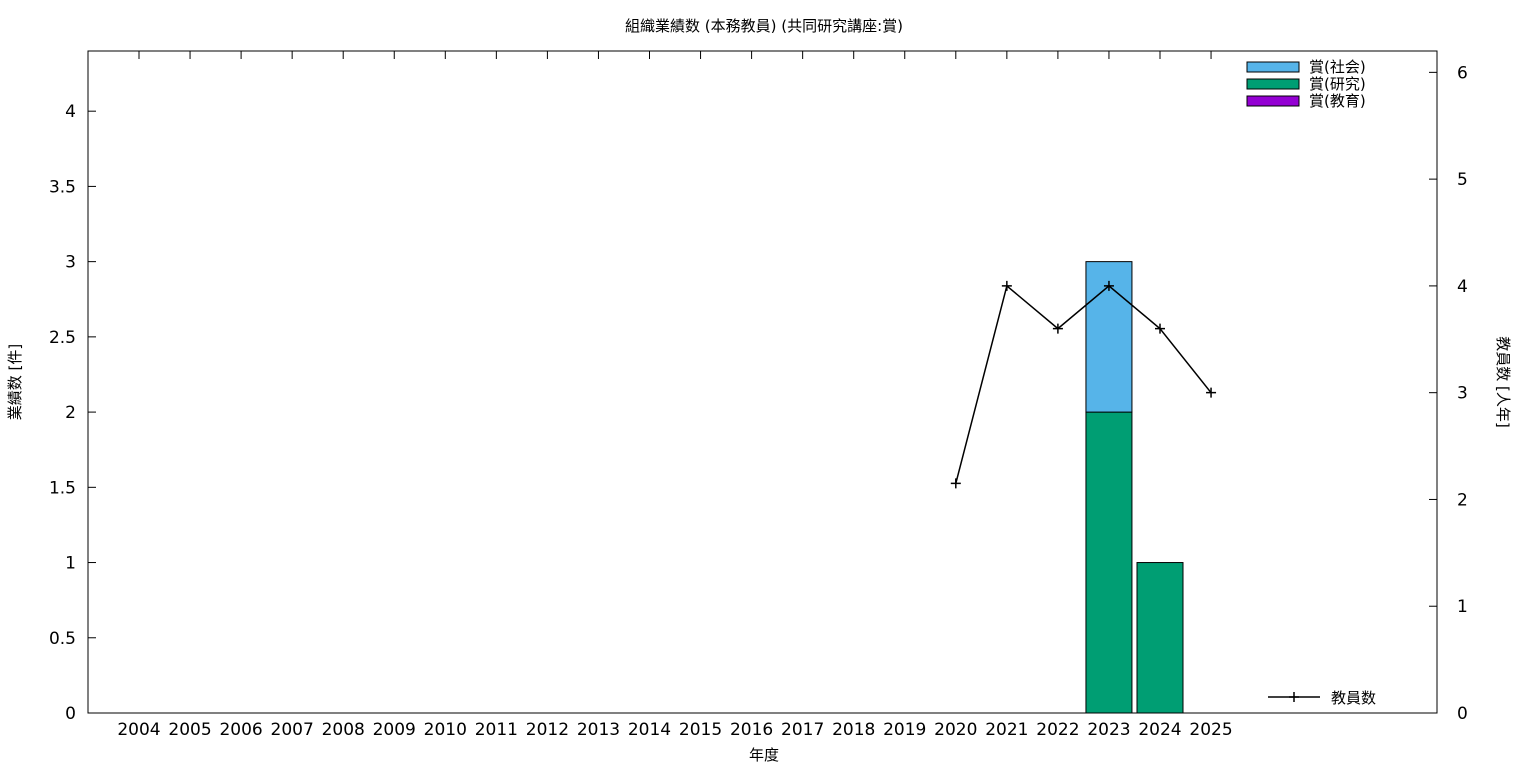  Describe the element at coordinates (1462, 607) in the screenshot. I see `y2-tick-label: 1` at that location.